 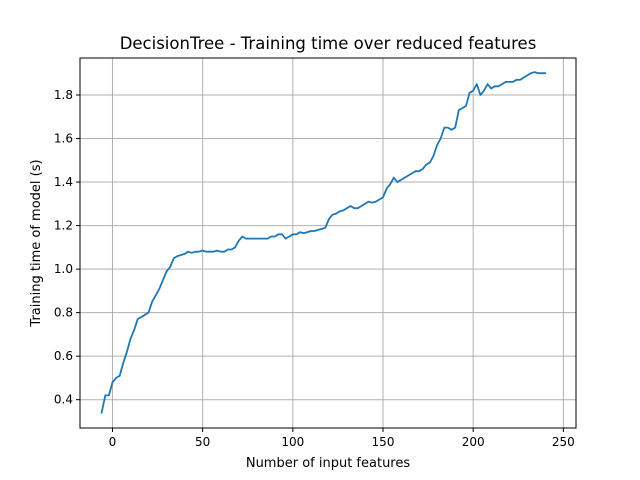 What do you see at coordinates (292, 442) in the screenshot?
I see `x-tick-label: 100` at bounding box center [292, 442].